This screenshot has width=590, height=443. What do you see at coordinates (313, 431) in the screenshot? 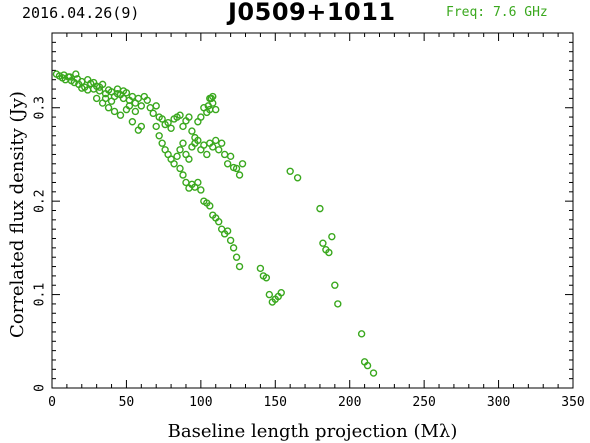
I see `x-axis-label: Baseline length projection (Mλ)` at bounding box center [313, 431].